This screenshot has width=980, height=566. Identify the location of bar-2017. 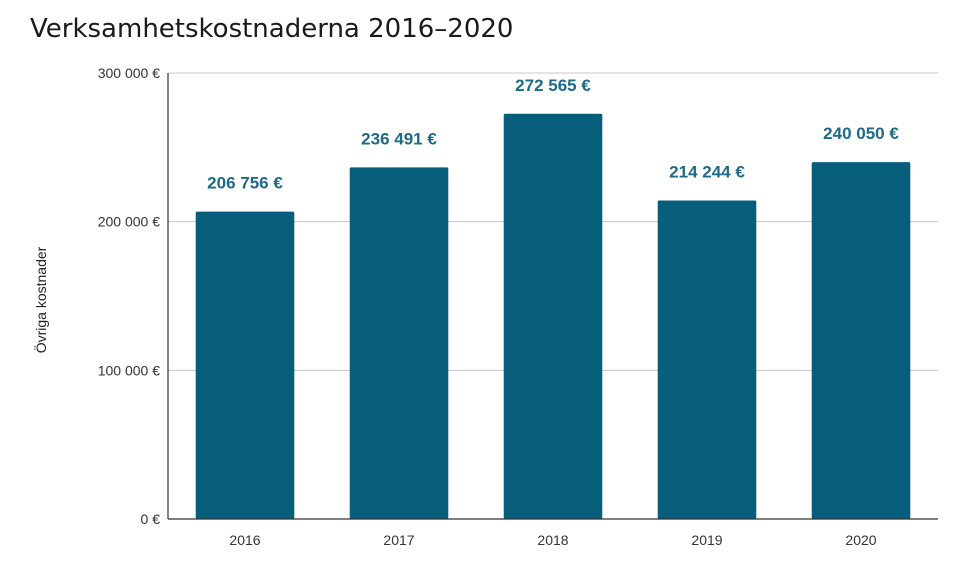
(399, 343).